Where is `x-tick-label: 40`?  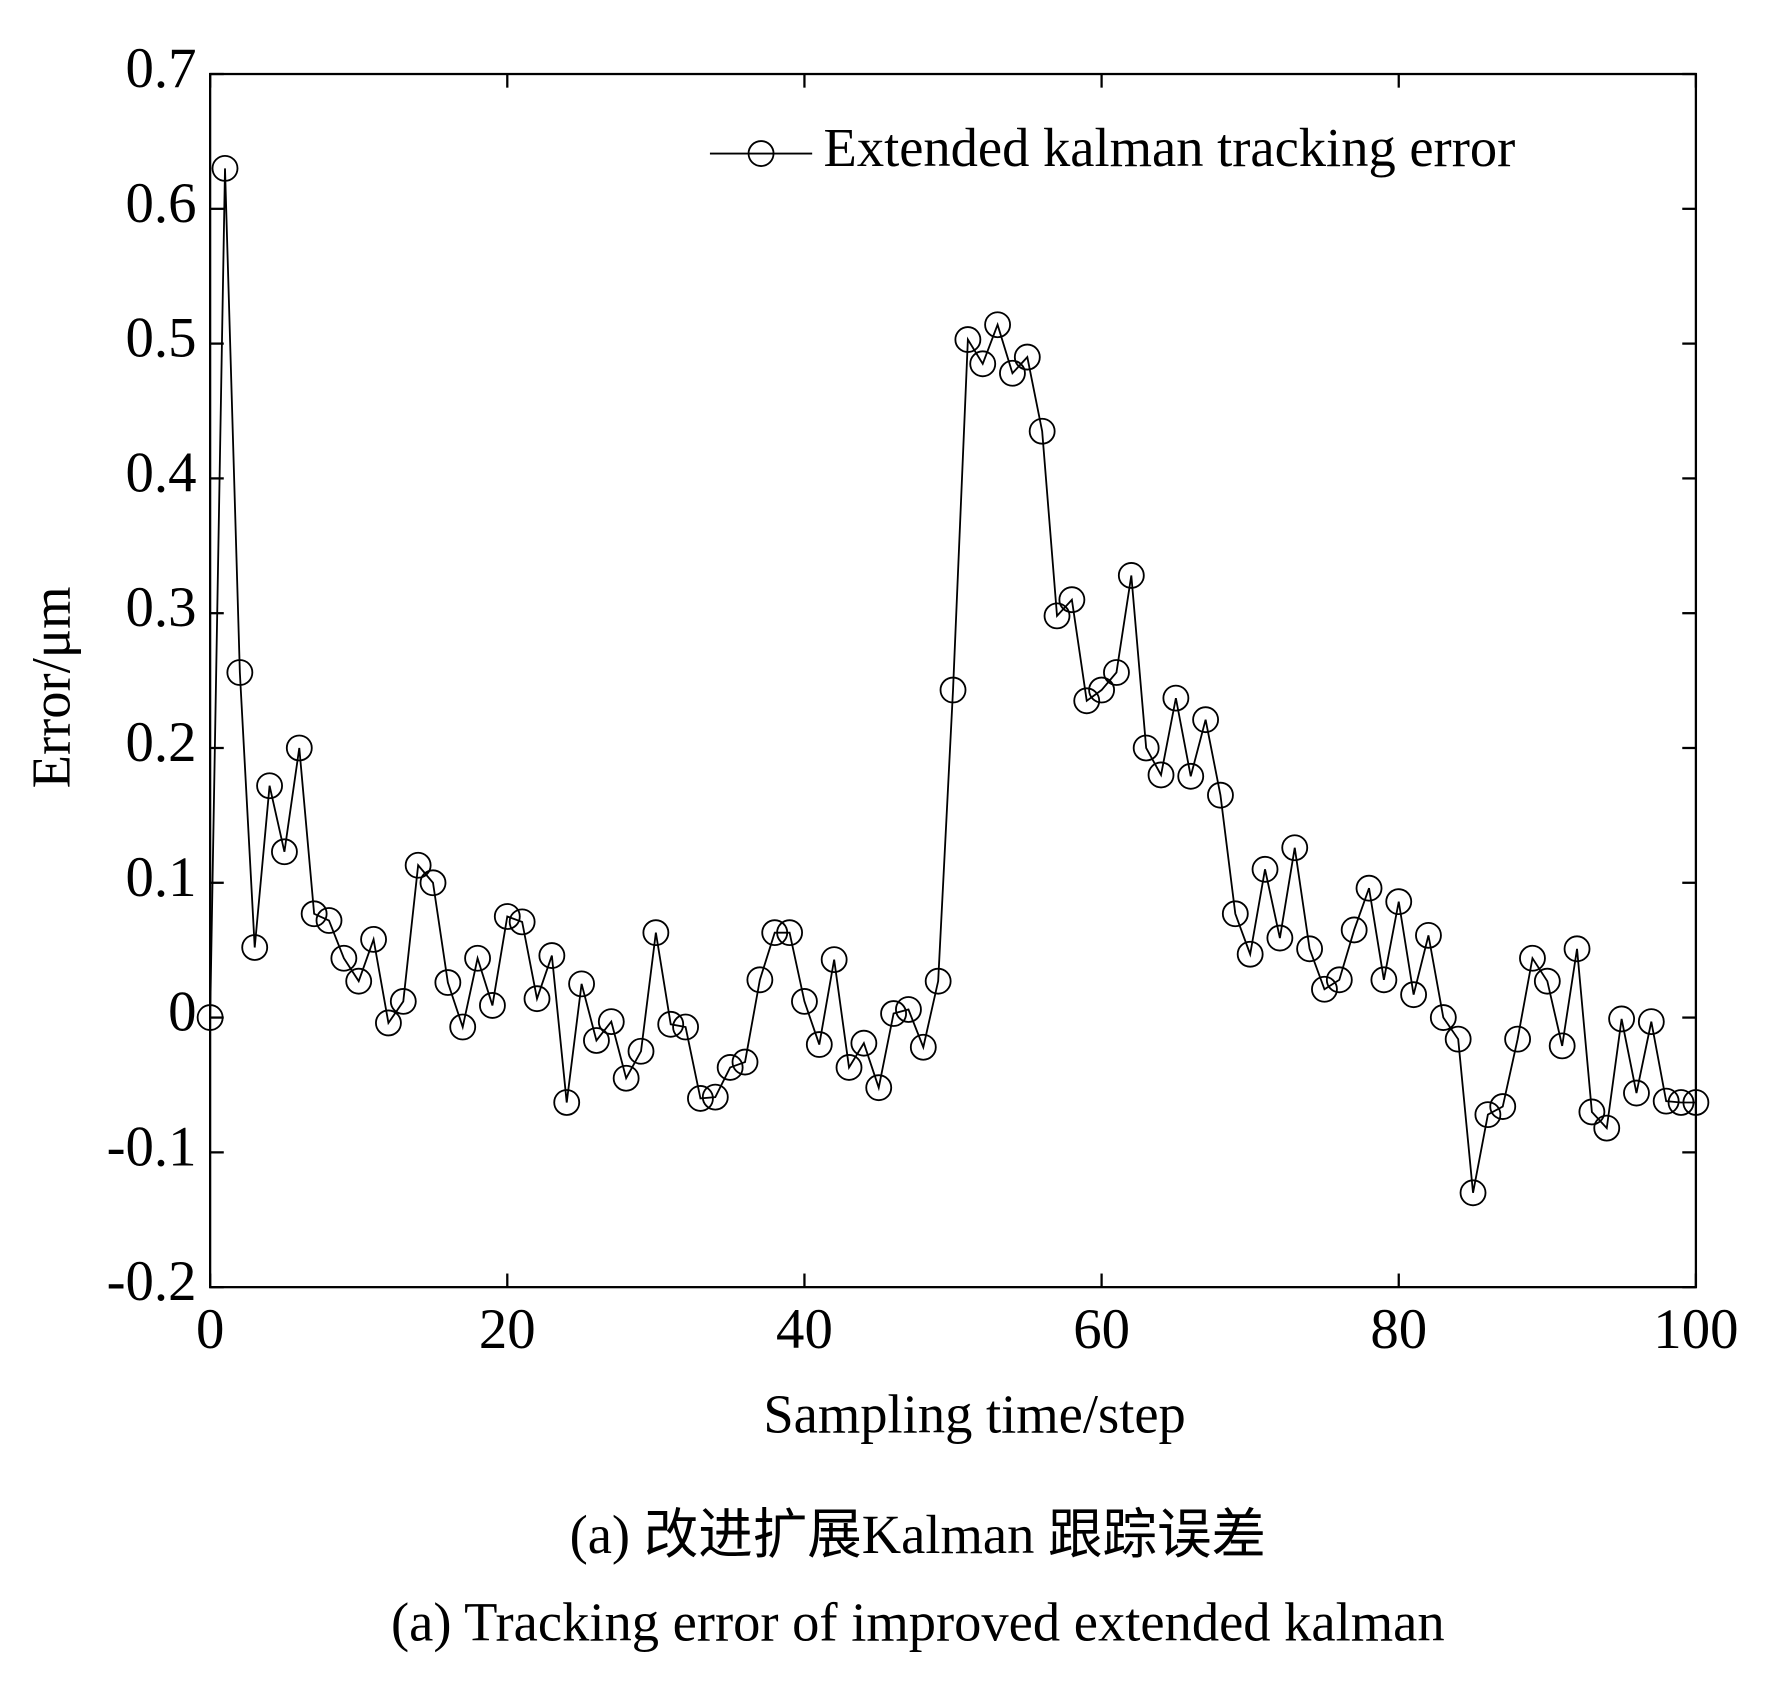
x-tick-label: 40 is located at coordinates (804, 1329).